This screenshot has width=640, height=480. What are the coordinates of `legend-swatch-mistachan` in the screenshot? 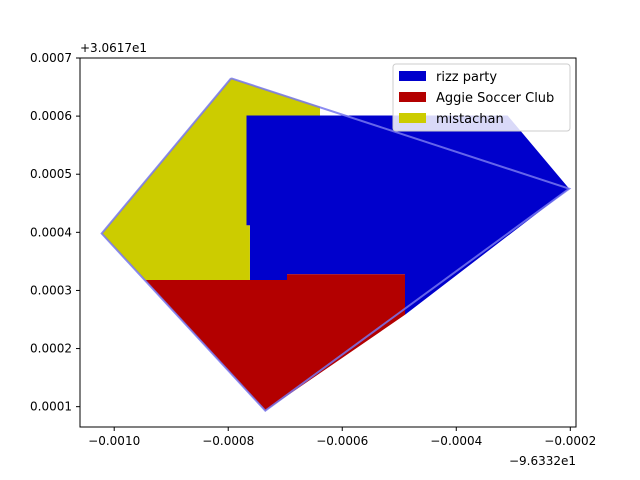 It's located at (412, 118).